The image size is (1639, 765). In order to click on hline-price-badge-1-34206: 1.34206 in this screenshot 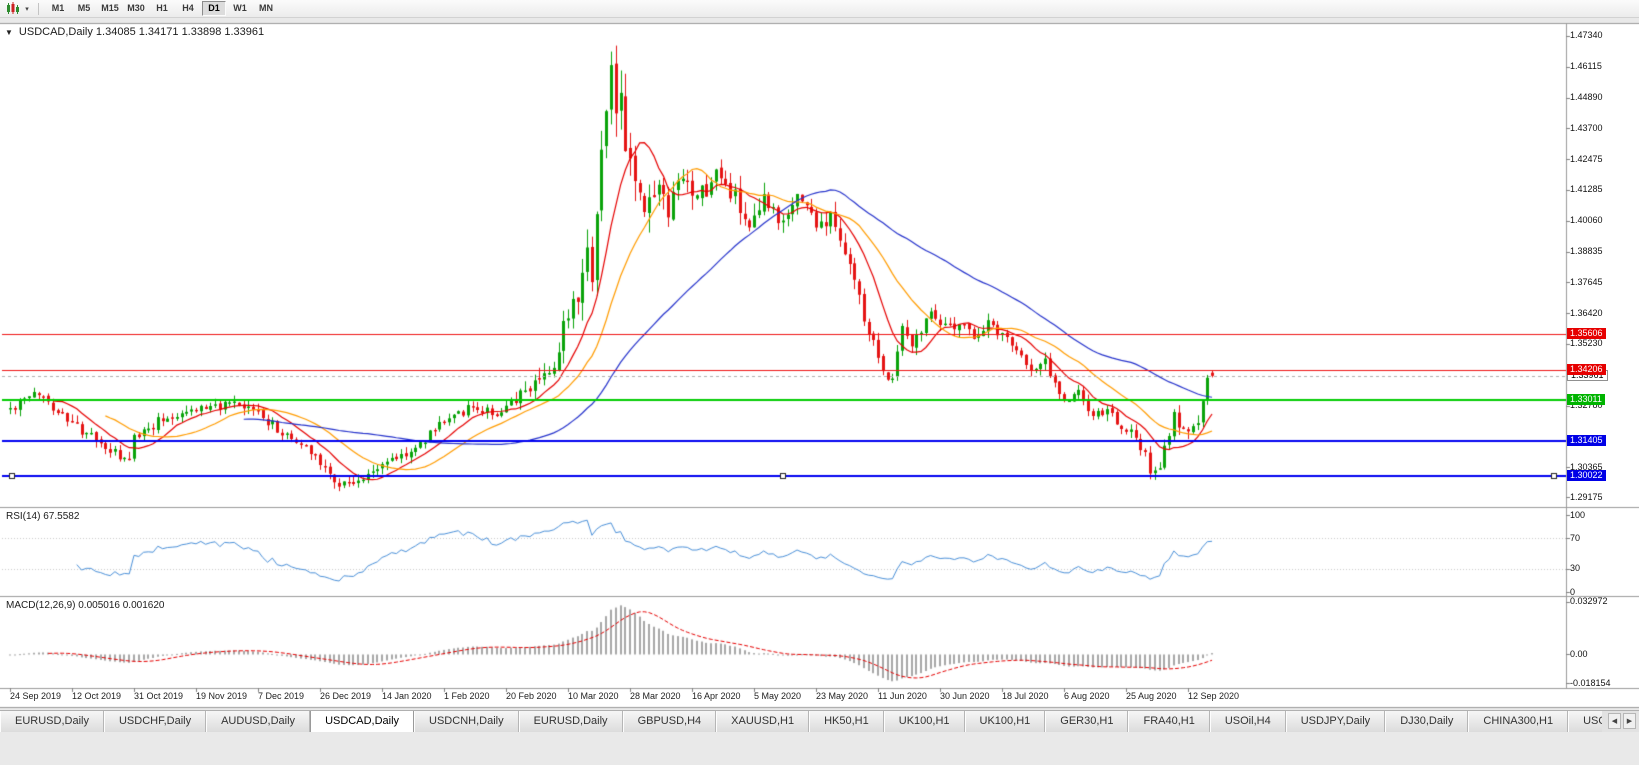, I will do `click(1586, 370)`.